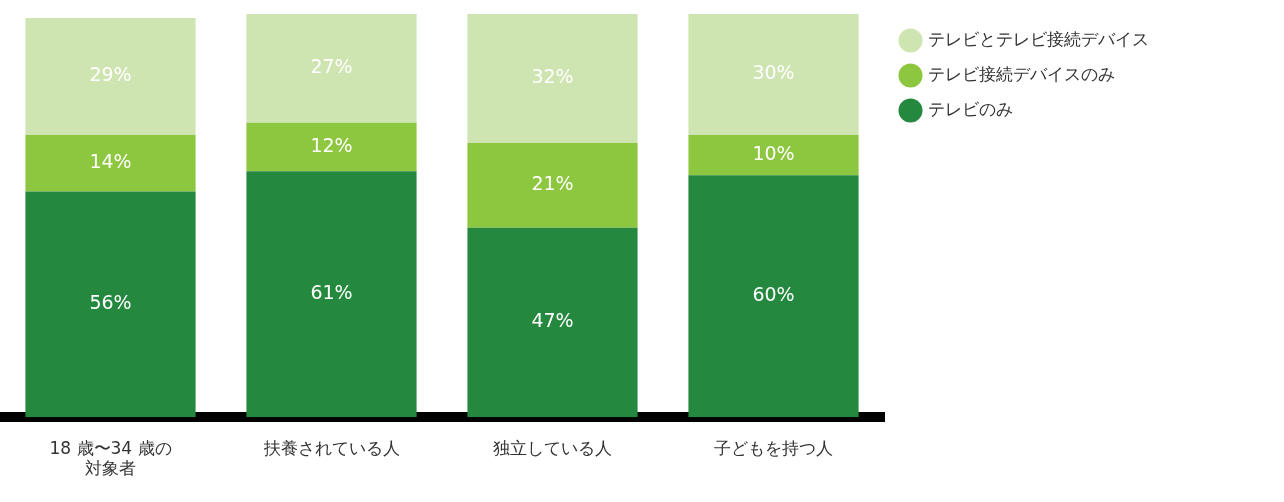  I want to click on x-tick-label: 独立している人, so click(552, 447).